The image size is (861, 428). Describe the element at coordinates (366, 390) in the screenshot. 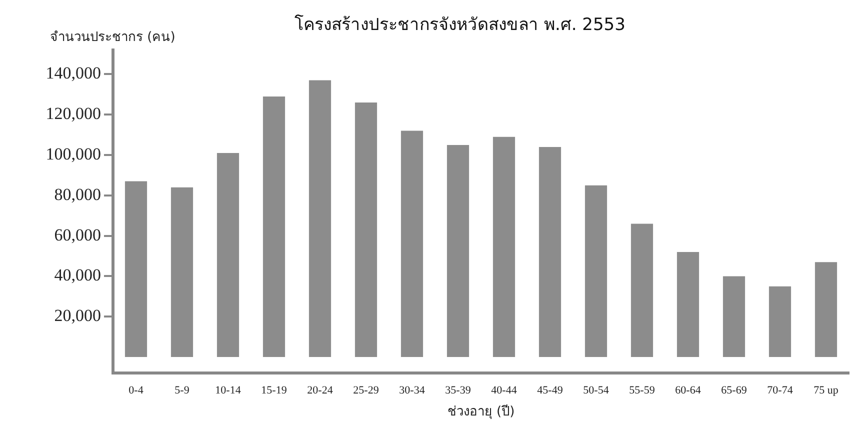

I see `x-tick-label: 25-29` at that location.